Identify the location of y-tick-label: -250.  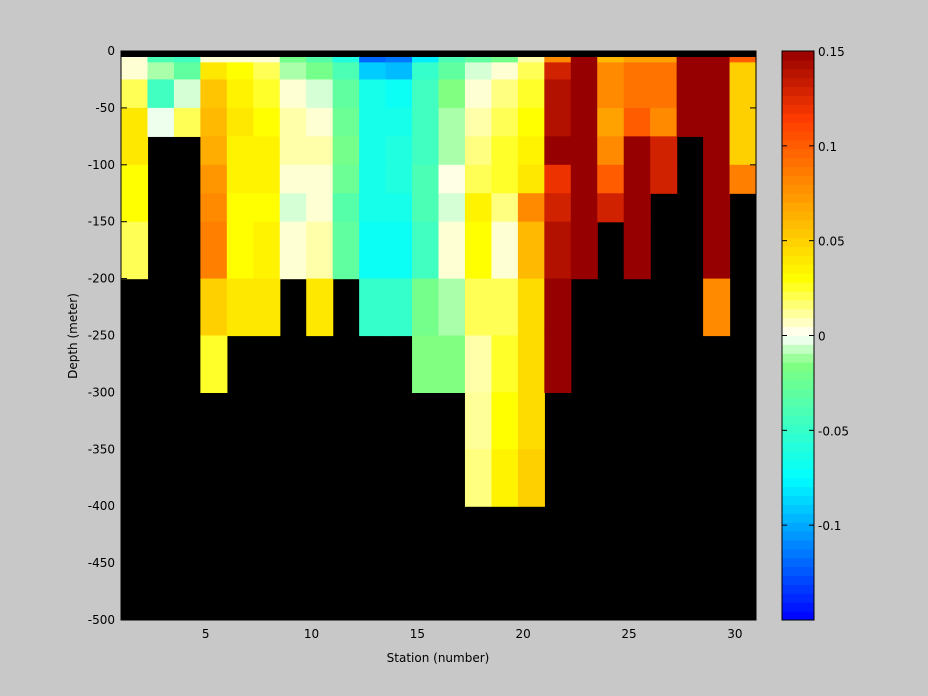
(101, 336).